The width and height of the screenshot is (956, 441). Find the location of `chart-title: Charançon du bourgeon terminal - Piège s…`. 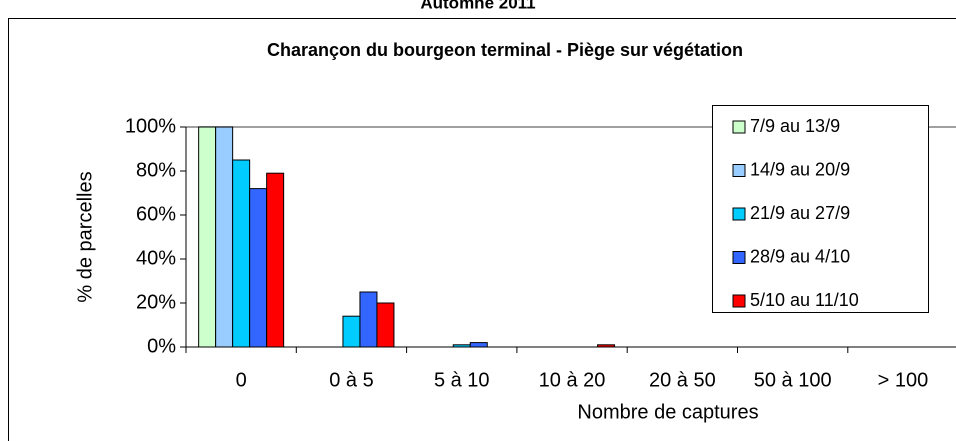

chart-title: Charançon du bourgeon terminal - Piège s… is located at coordinates (505, 50).